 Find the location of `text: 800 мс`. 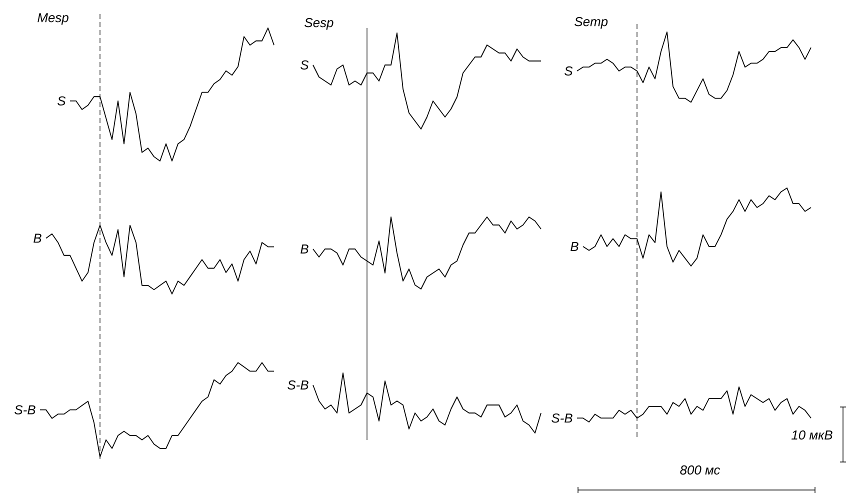

text: 800 мс is located at coordinates (700, 470).